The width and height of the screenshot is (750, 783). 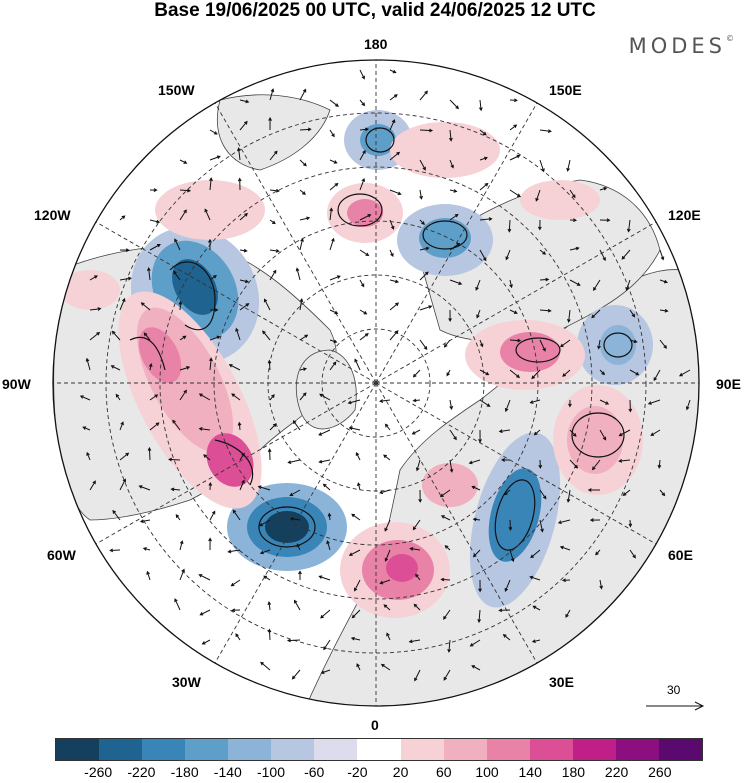 I want to click on reference-vector-label: 30, so click(x=674, y=690).